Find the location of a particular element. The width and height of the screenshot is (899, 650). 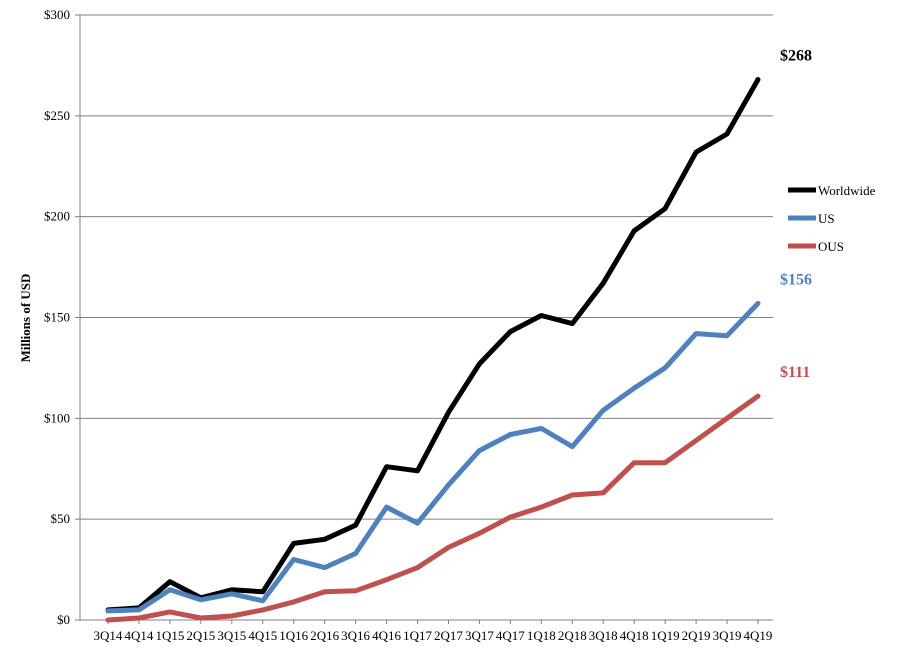

y-tick-label: $300 is located at coordinates (57, 14).